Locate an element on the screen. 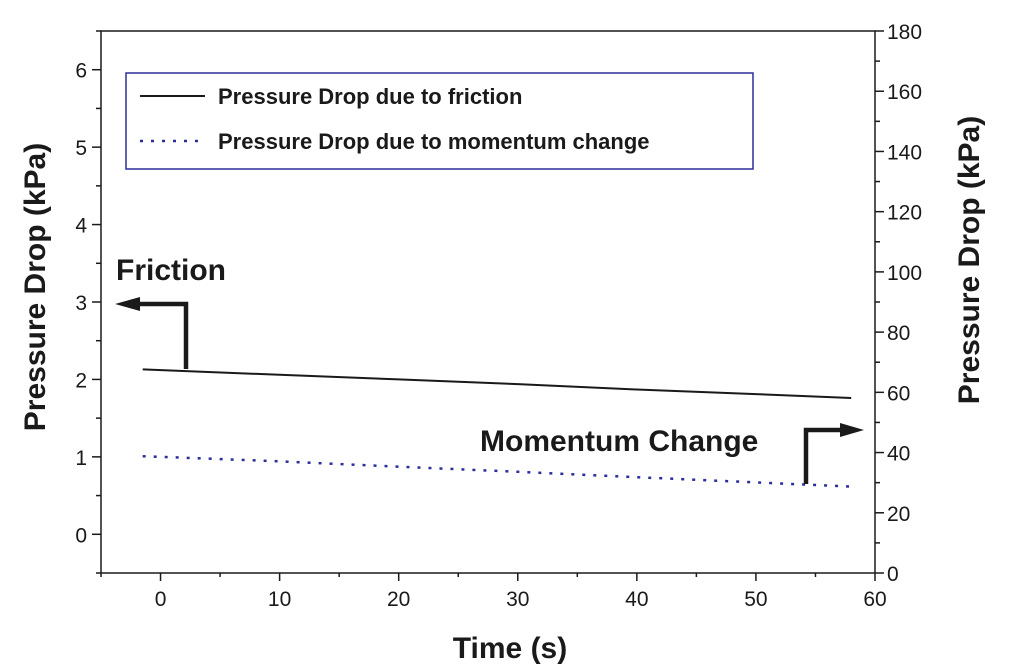 This screenshot has height=671, width=1009. momentum-arrow-head is located at coordinates (852, 430).